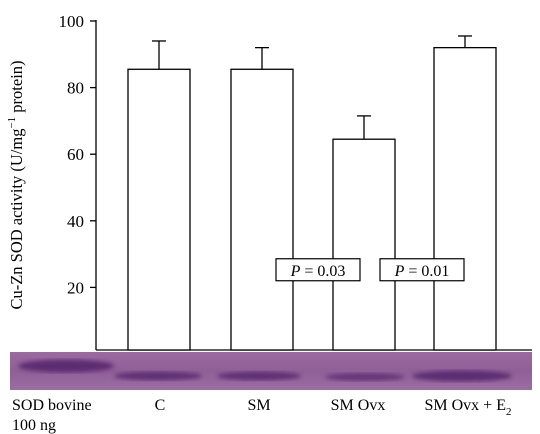  What do you see at coordinates (16, 219) in the screenshot?
I see `y-axis-label-main: Cu-Zn SOD activity (U/mg` at bounding box center [16, 219].